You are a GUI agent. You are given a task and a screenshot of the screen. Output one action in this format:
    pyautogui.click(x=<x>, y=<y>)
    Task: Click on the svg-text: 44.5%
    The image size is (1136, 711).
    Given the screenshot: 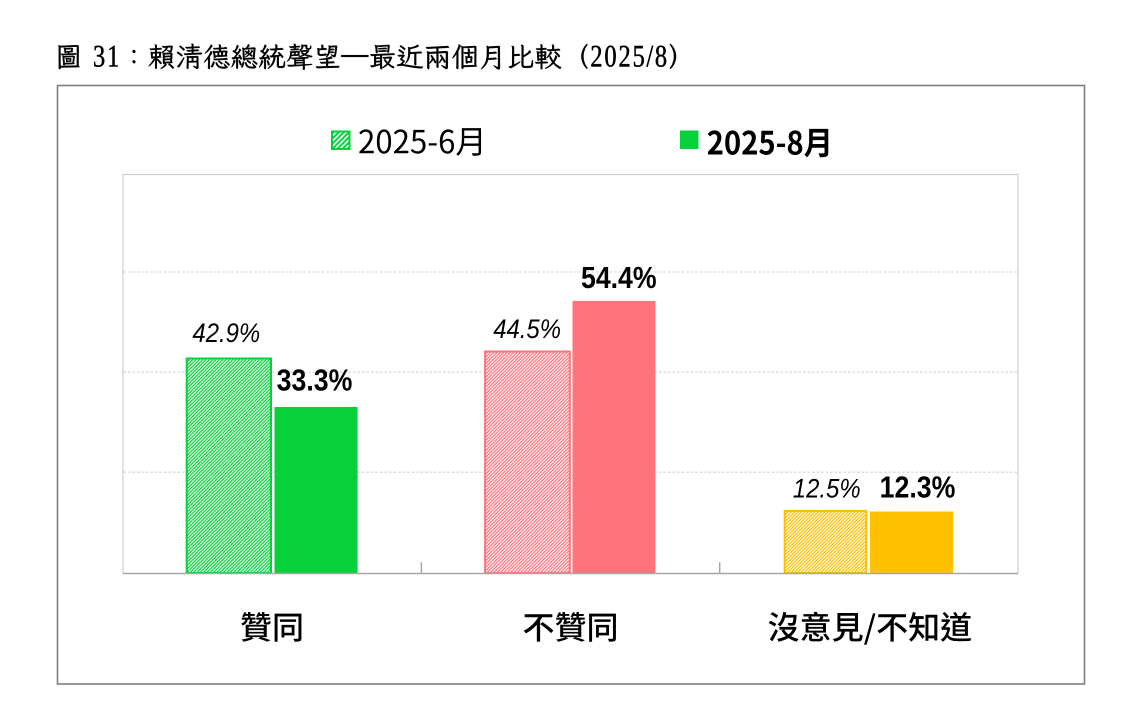 What is the action you would take?
    pyautogui.click(x=527, y=330)
    